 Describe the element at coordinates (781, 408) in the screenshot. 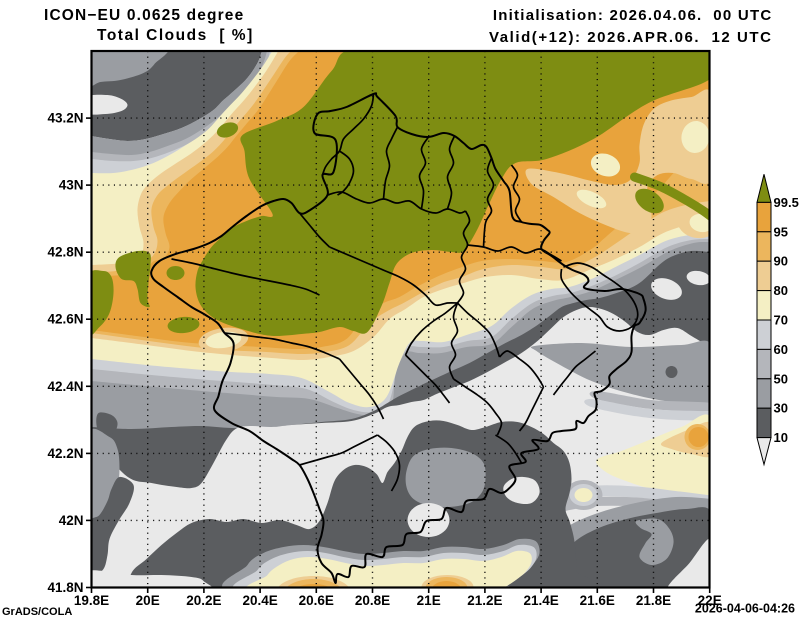

I see `svg-text: 30` at that location.